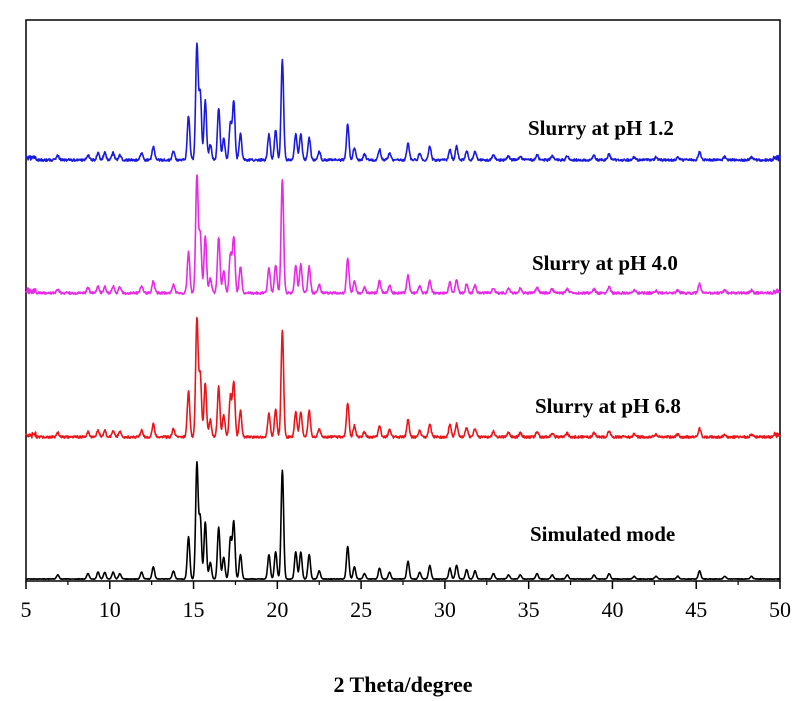 The width and height of the screenshot is (800, 701). Describe the element at coordinates (194, 609) in the screenshot. I see `x-tick-label-15: 15` at that location.